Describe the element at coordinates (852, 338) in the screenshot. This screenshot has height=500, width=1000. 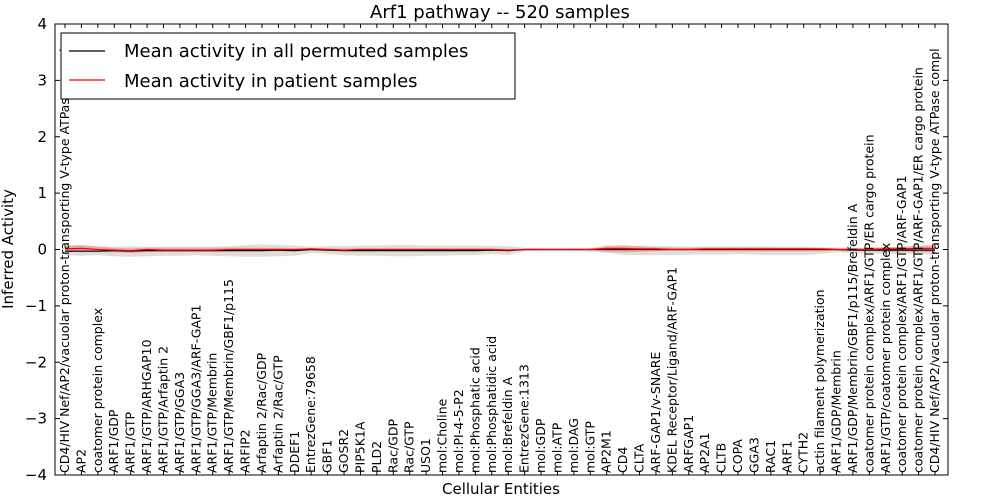
I see `category-label: ARF1/GDP/Membrin/GBF1/p115/Brefeldin A` at that location.